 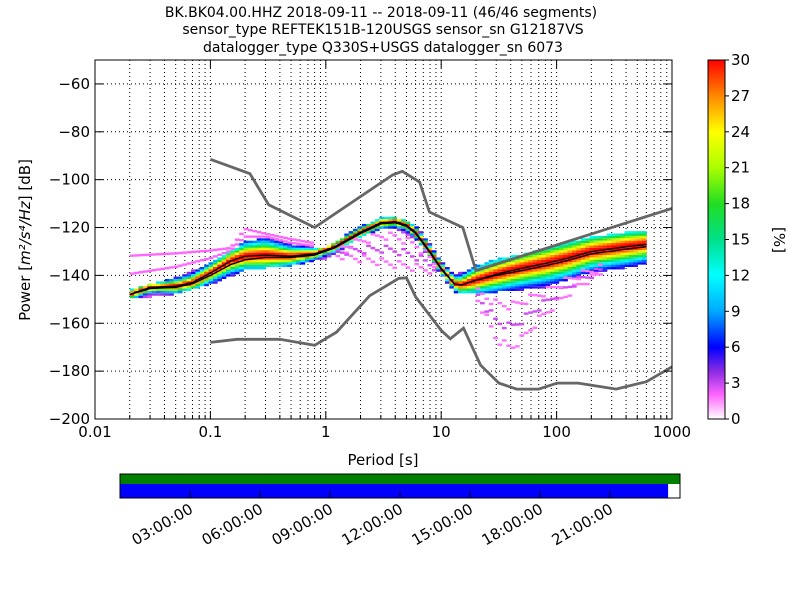 I want to click on x-tick-label: 0.1, so click(x=210, y=432).